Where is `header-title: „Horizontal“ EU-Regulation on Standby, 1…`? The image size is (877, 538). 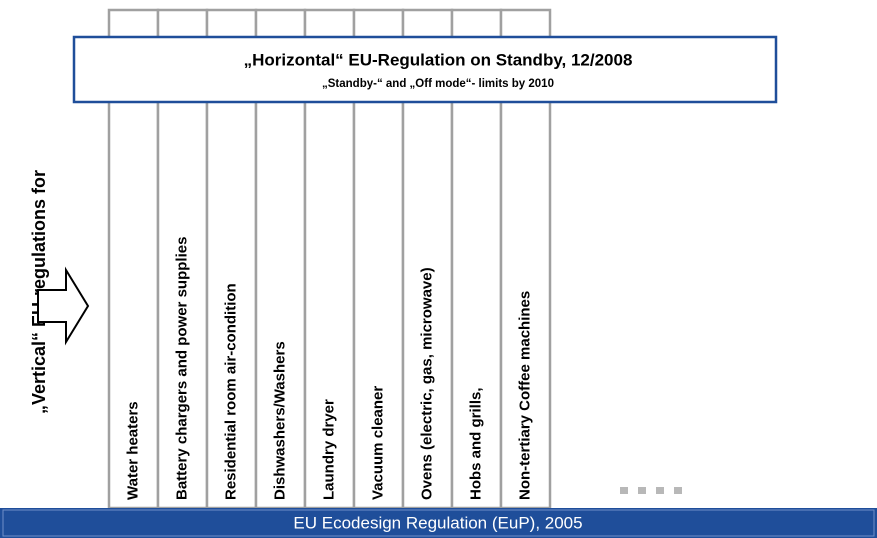
header-title: „Horizontal“ EU-Regulation on Standby, 1… is located at coordinates (438, 59).